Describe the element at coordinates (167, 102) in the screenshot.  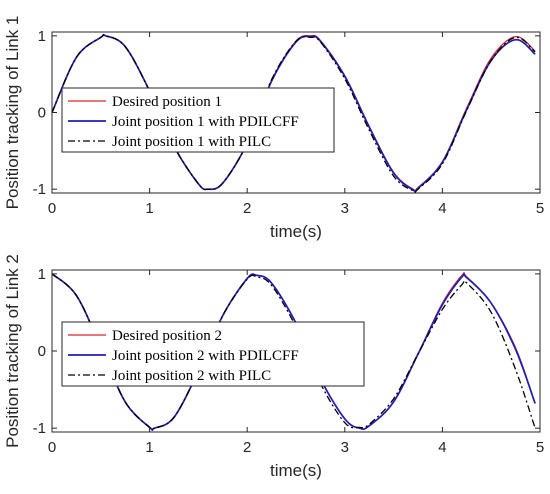
I see `legend-entry-1: Desired position 1` at that location.